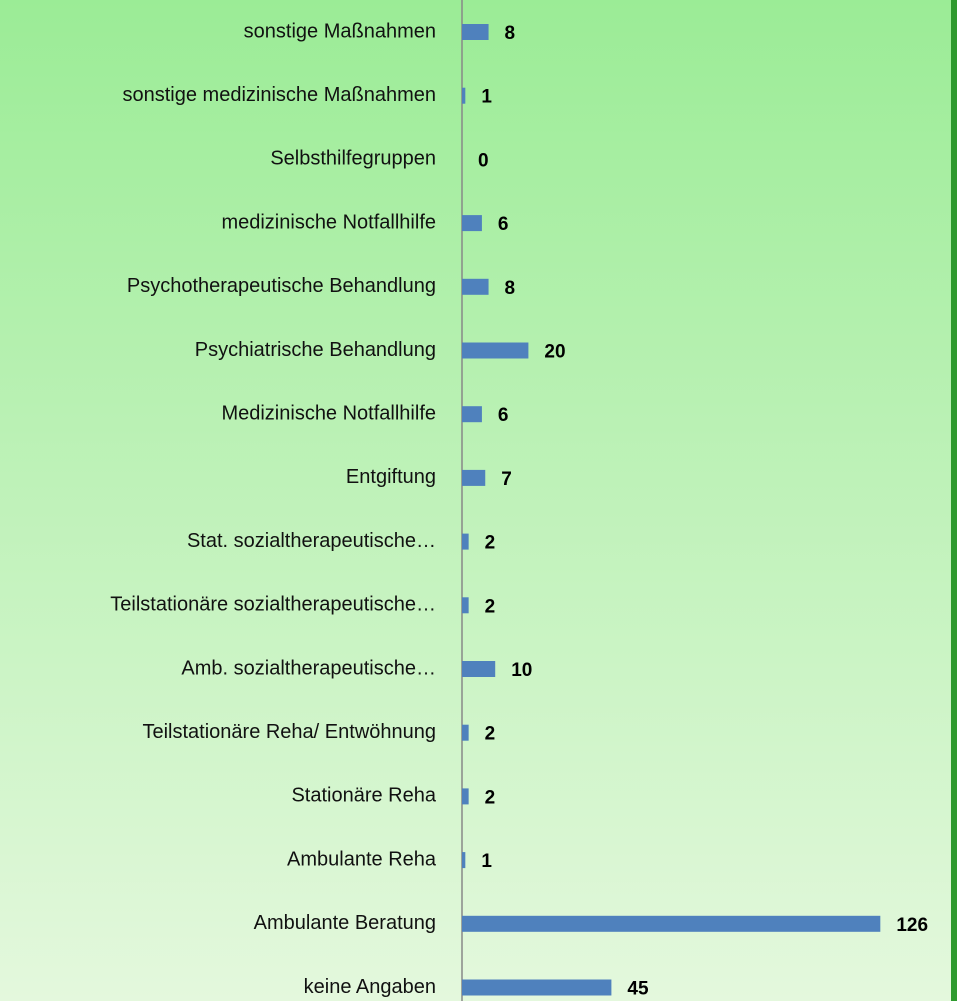 The width and height of the screenshot is (957, 1001). I want to click on value-label: 20, so click(554, 352).